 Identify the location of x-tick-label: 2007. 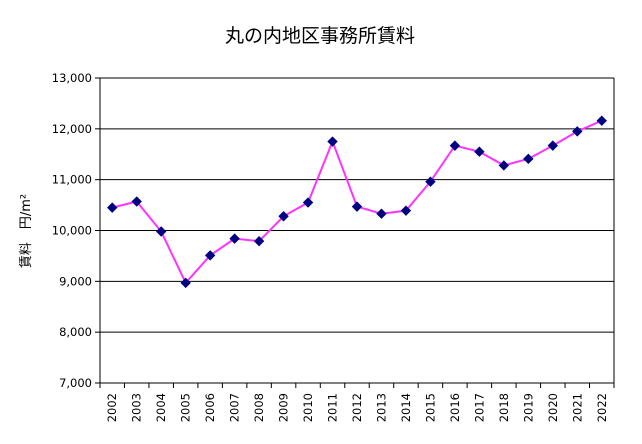
(235, 407).